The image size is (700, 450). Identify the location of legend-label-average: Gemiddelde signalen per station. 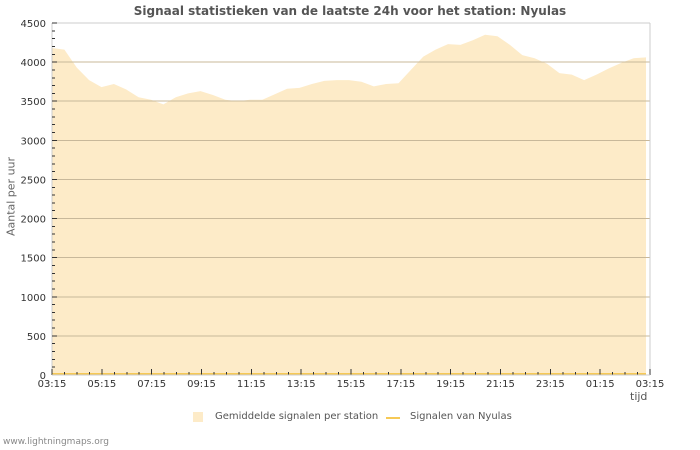
(297, 416).